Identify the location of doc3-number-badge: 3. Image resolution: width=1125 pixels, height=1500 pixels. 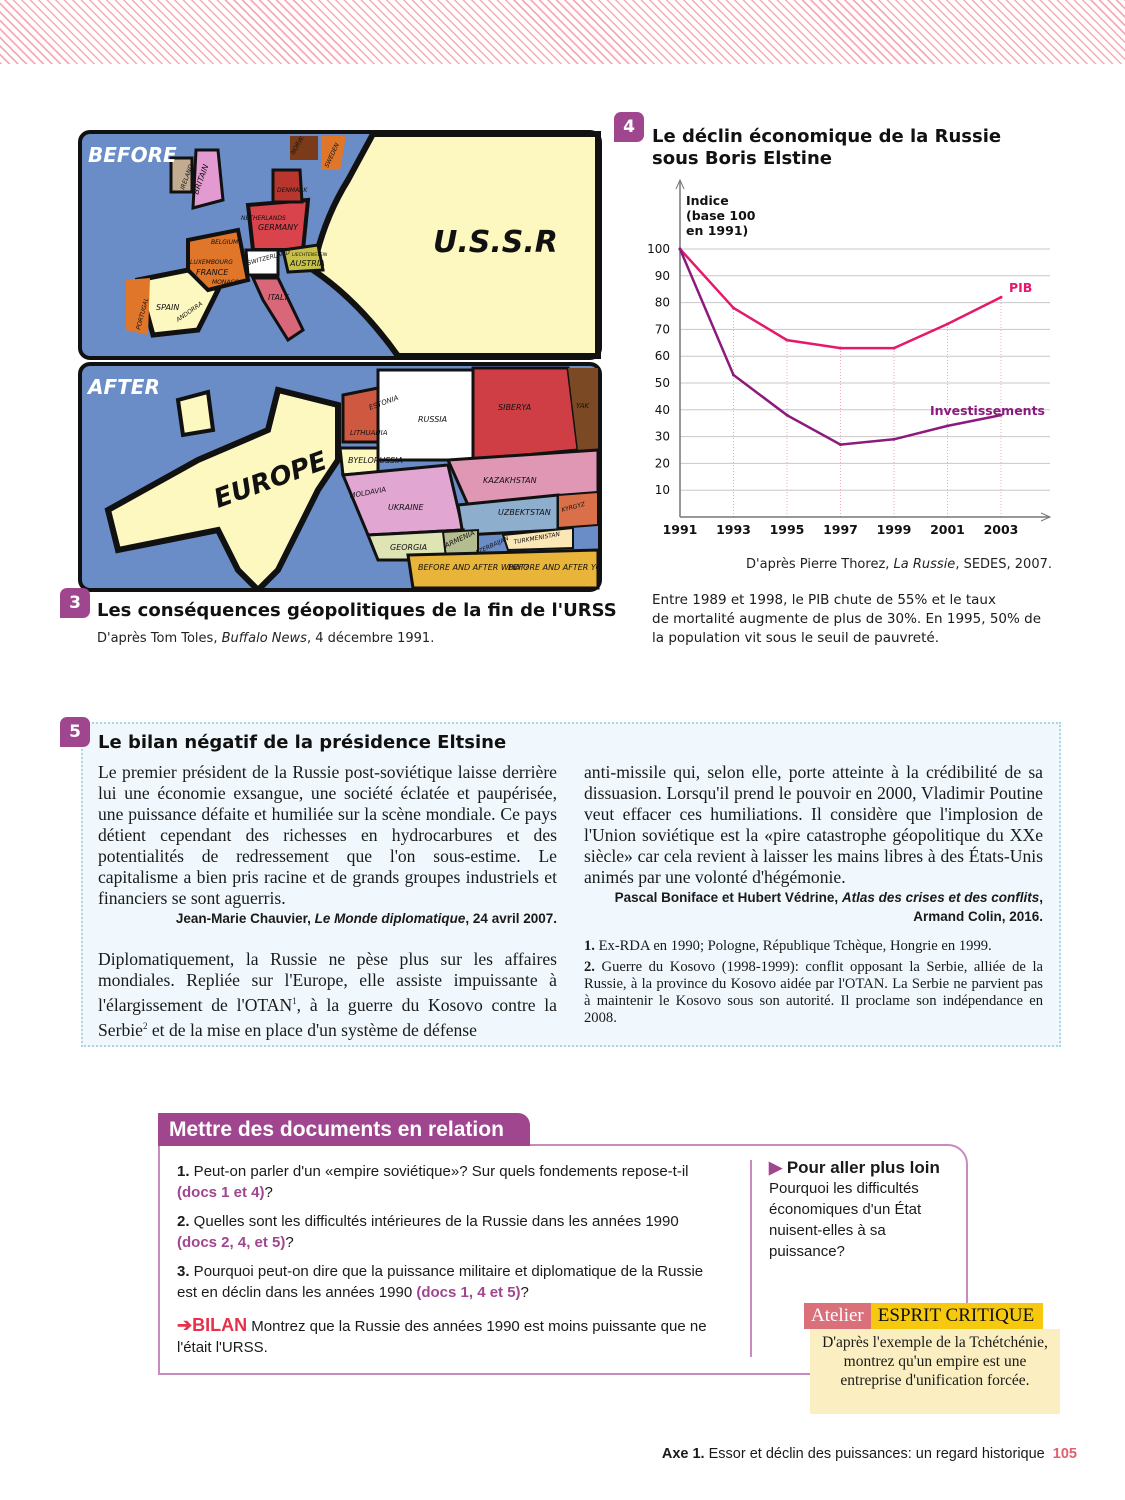
(75, 603).